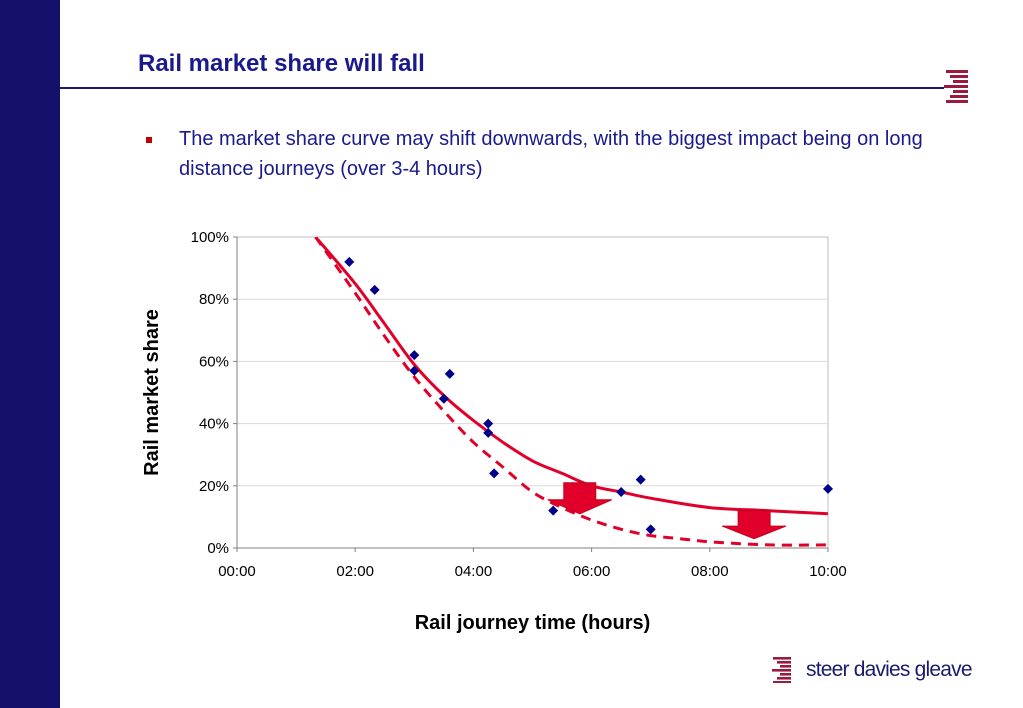  What do you see at coordinates (281, 63) in the screenshot?
I see `slide-title: Rail market share will fall` at bounding box center [281, 63].